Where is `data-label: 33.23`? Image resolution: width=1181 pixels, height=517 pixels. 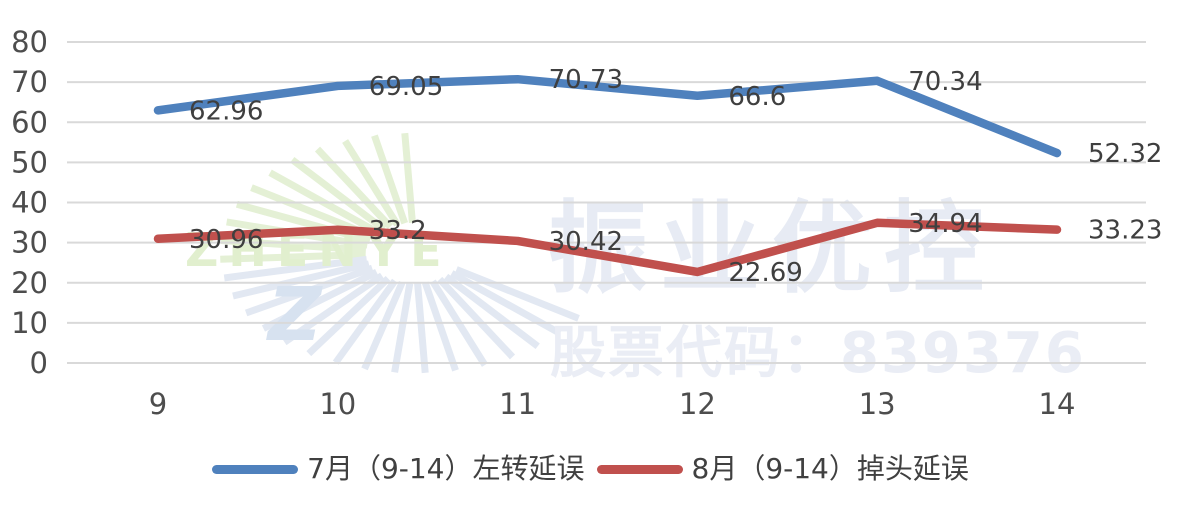 data-label: 33.23 is located at coordinates (1125, 231).